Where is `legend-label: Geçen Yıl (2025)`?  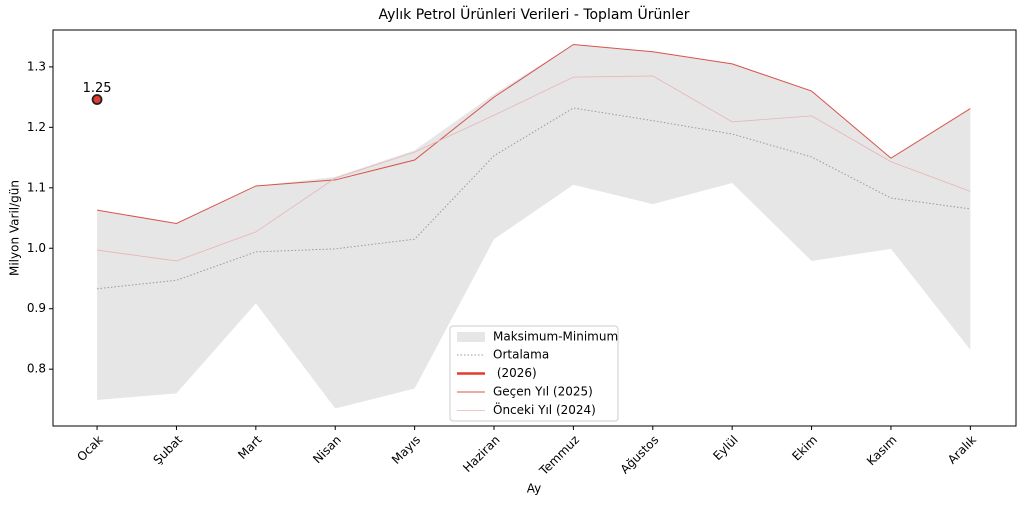
legend-label: Geçen Yıl (2025) is located at coordinates (543, 392).